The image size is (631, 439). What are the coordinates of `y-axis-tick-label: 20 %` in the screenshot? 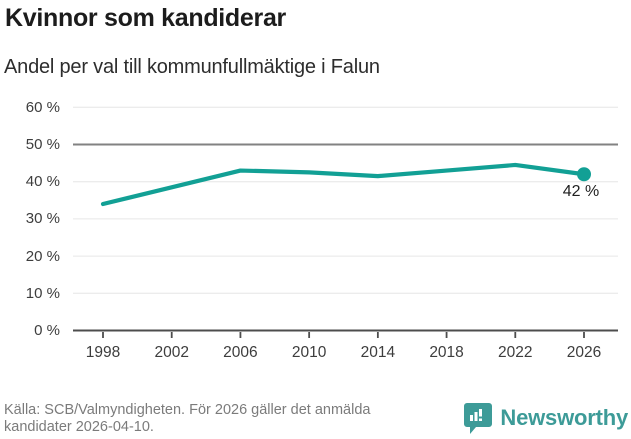 It's located at (42, 256).